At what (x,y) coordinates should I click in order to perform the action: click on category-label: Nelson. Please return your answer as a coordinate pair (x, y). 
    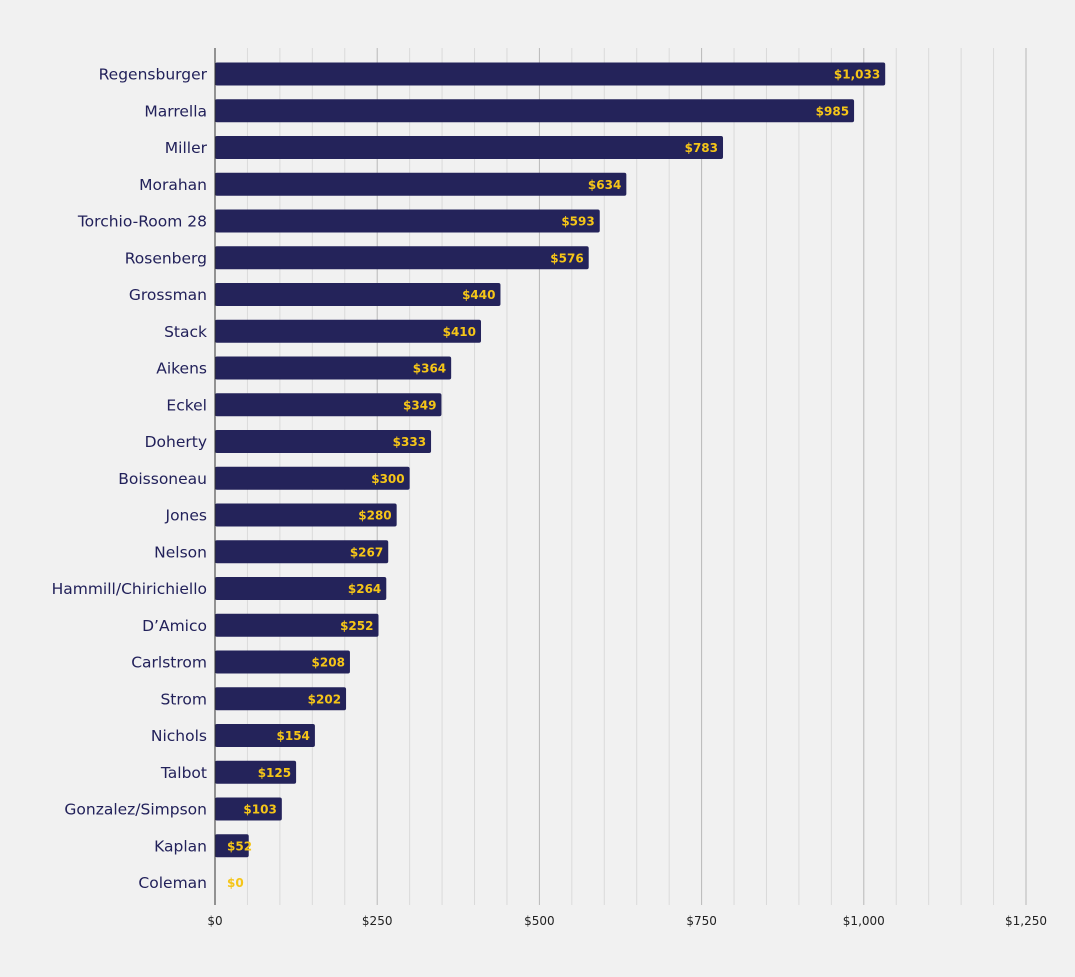
    Looking at the image, I should click on (180, 552).